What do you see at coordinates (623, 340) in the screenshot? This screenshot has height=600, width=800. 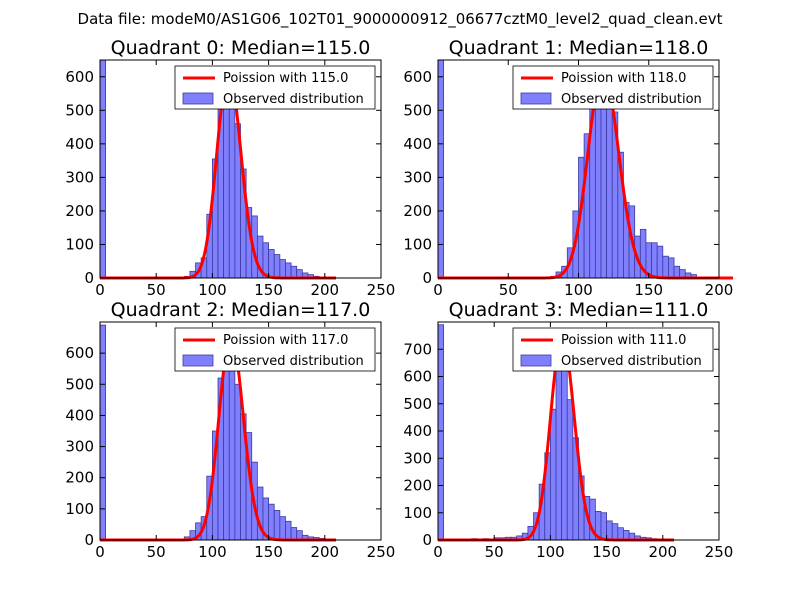 I see `legend-label-poisson: Poission with 111.0` at bounding box center [623, 340].